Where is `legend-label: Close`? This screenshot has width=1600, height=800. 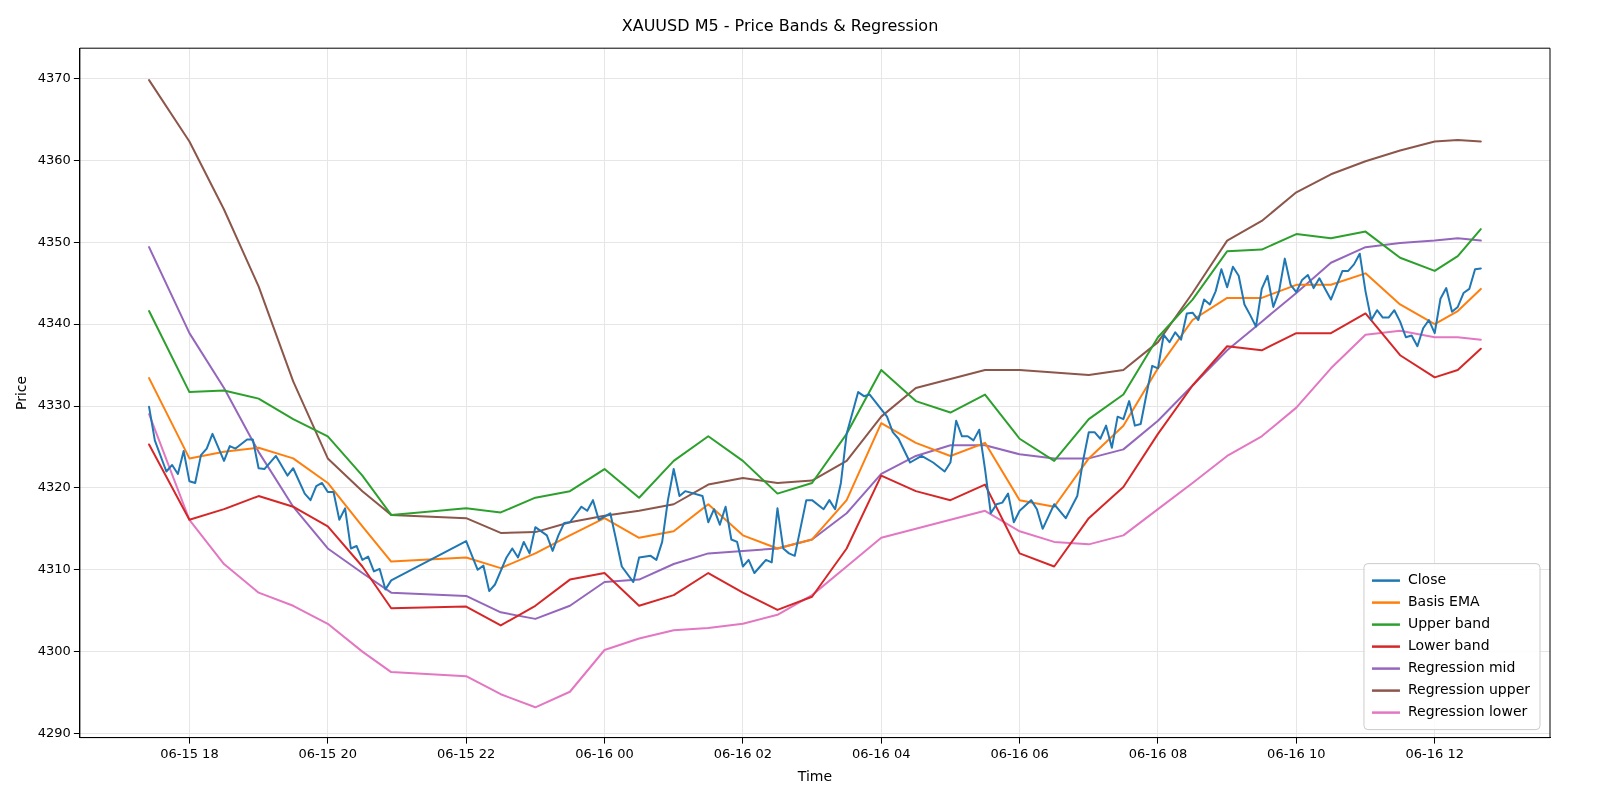 legend-label: Close is located at coordinates (1427, 579).